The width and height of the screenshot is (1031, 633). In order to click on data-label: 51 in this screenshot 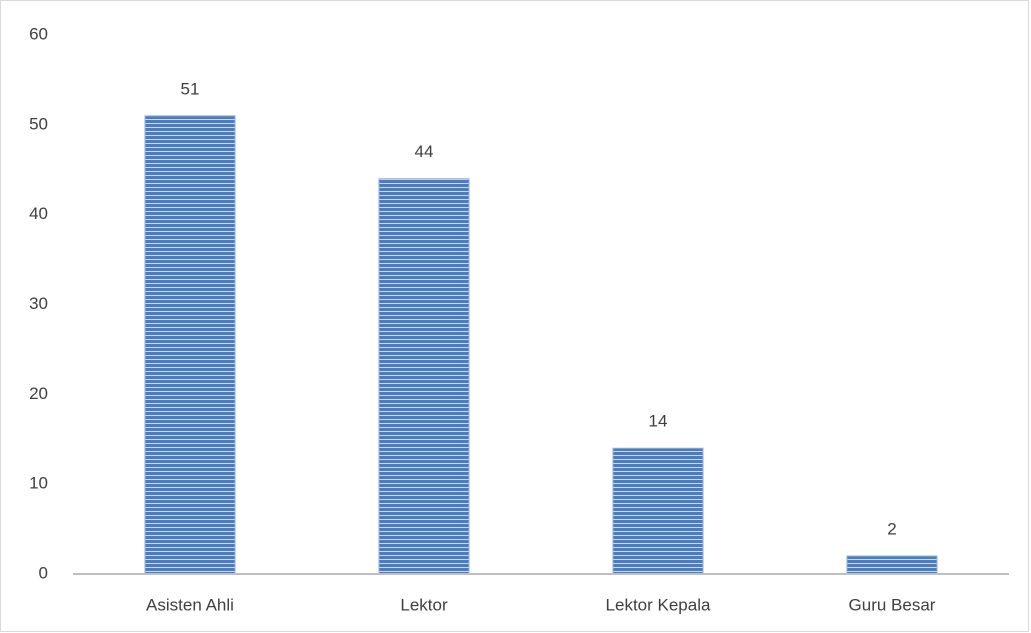, I will do `click(190, 88)`.